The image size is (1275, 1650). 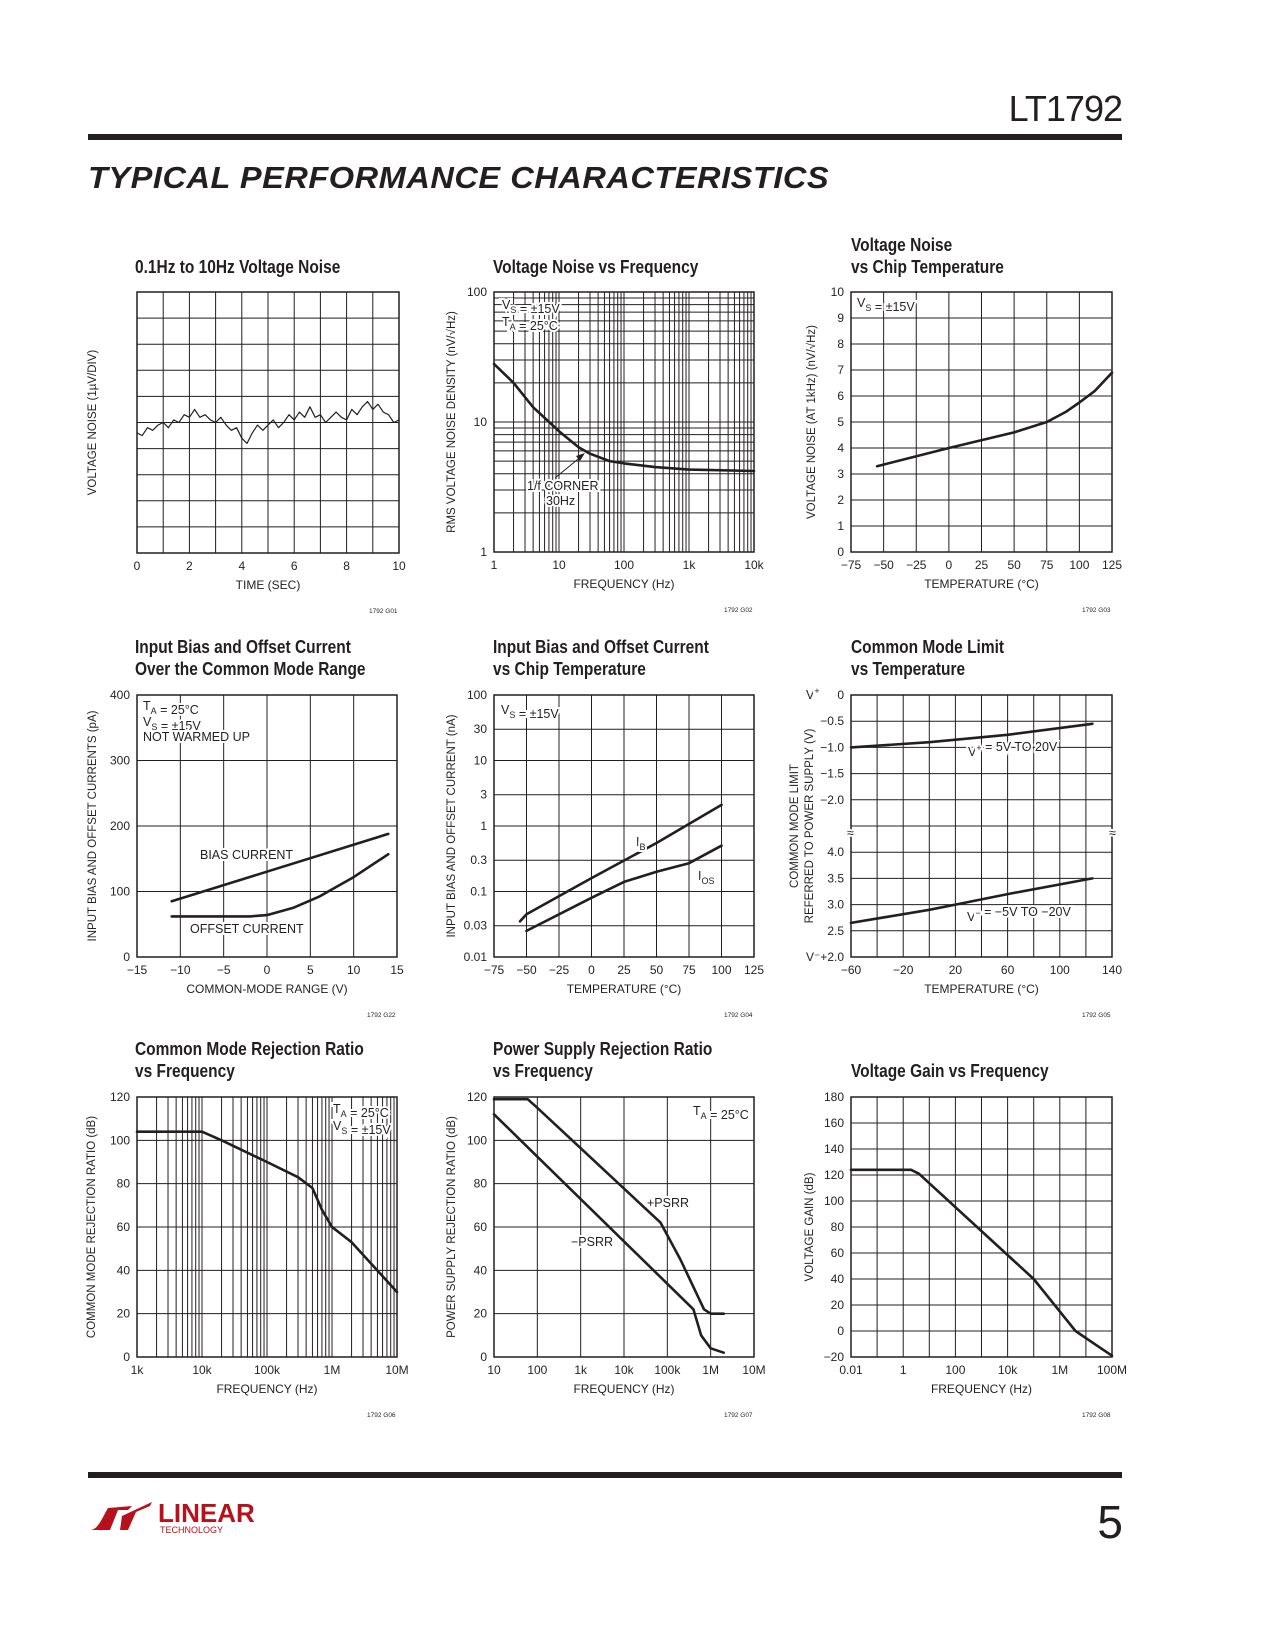 I want to click on annotation: TA = 25°C, so click(x=361, y=1111).